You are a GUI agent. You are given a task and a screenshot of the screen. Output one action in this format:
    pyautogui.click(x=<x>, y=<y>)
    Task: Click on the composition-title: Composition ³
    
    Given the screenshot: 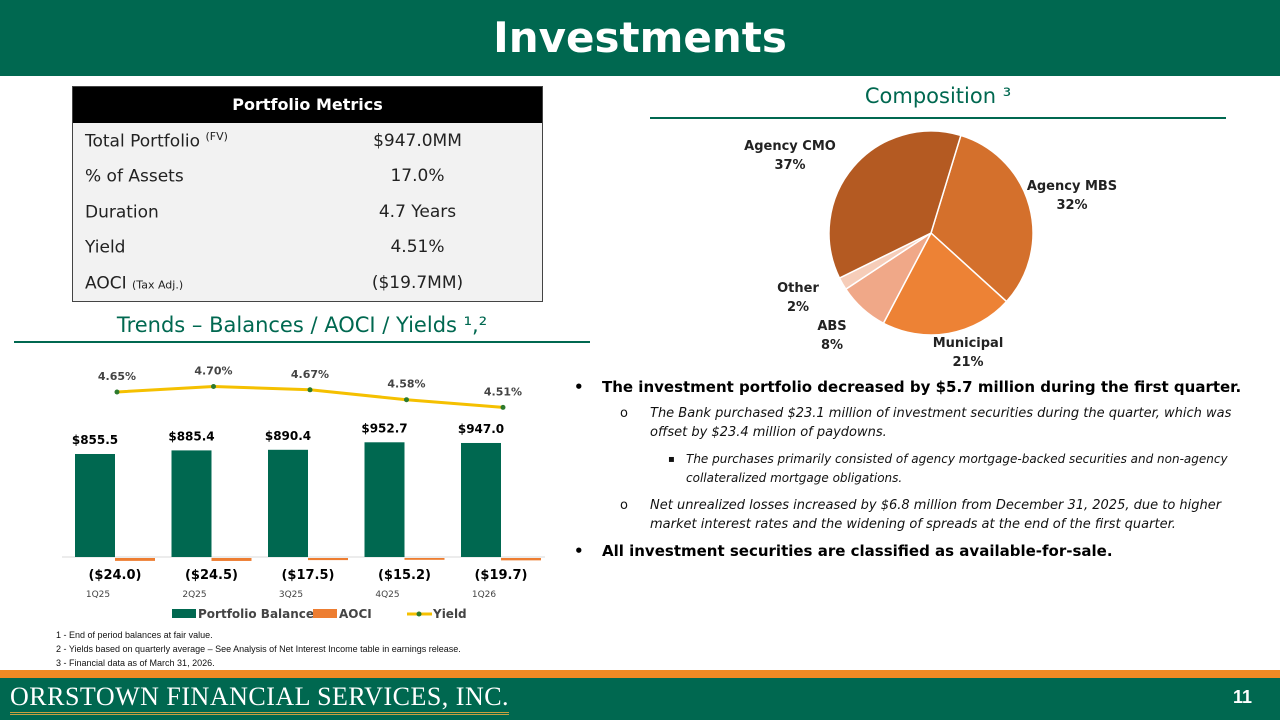 What is the action you would take?
    pyautogui.click(x=938, y=96)
    